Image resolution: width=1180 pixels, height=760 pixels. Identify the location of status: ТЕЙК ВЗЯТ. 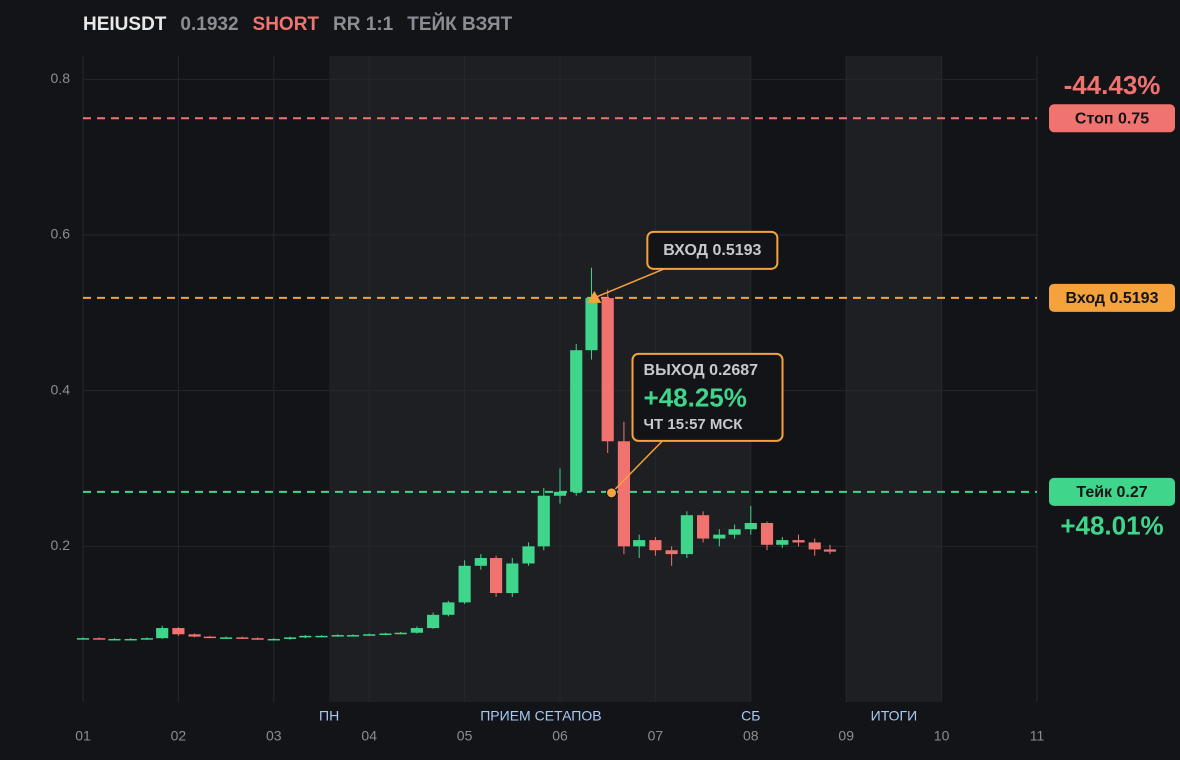
(460, 24).